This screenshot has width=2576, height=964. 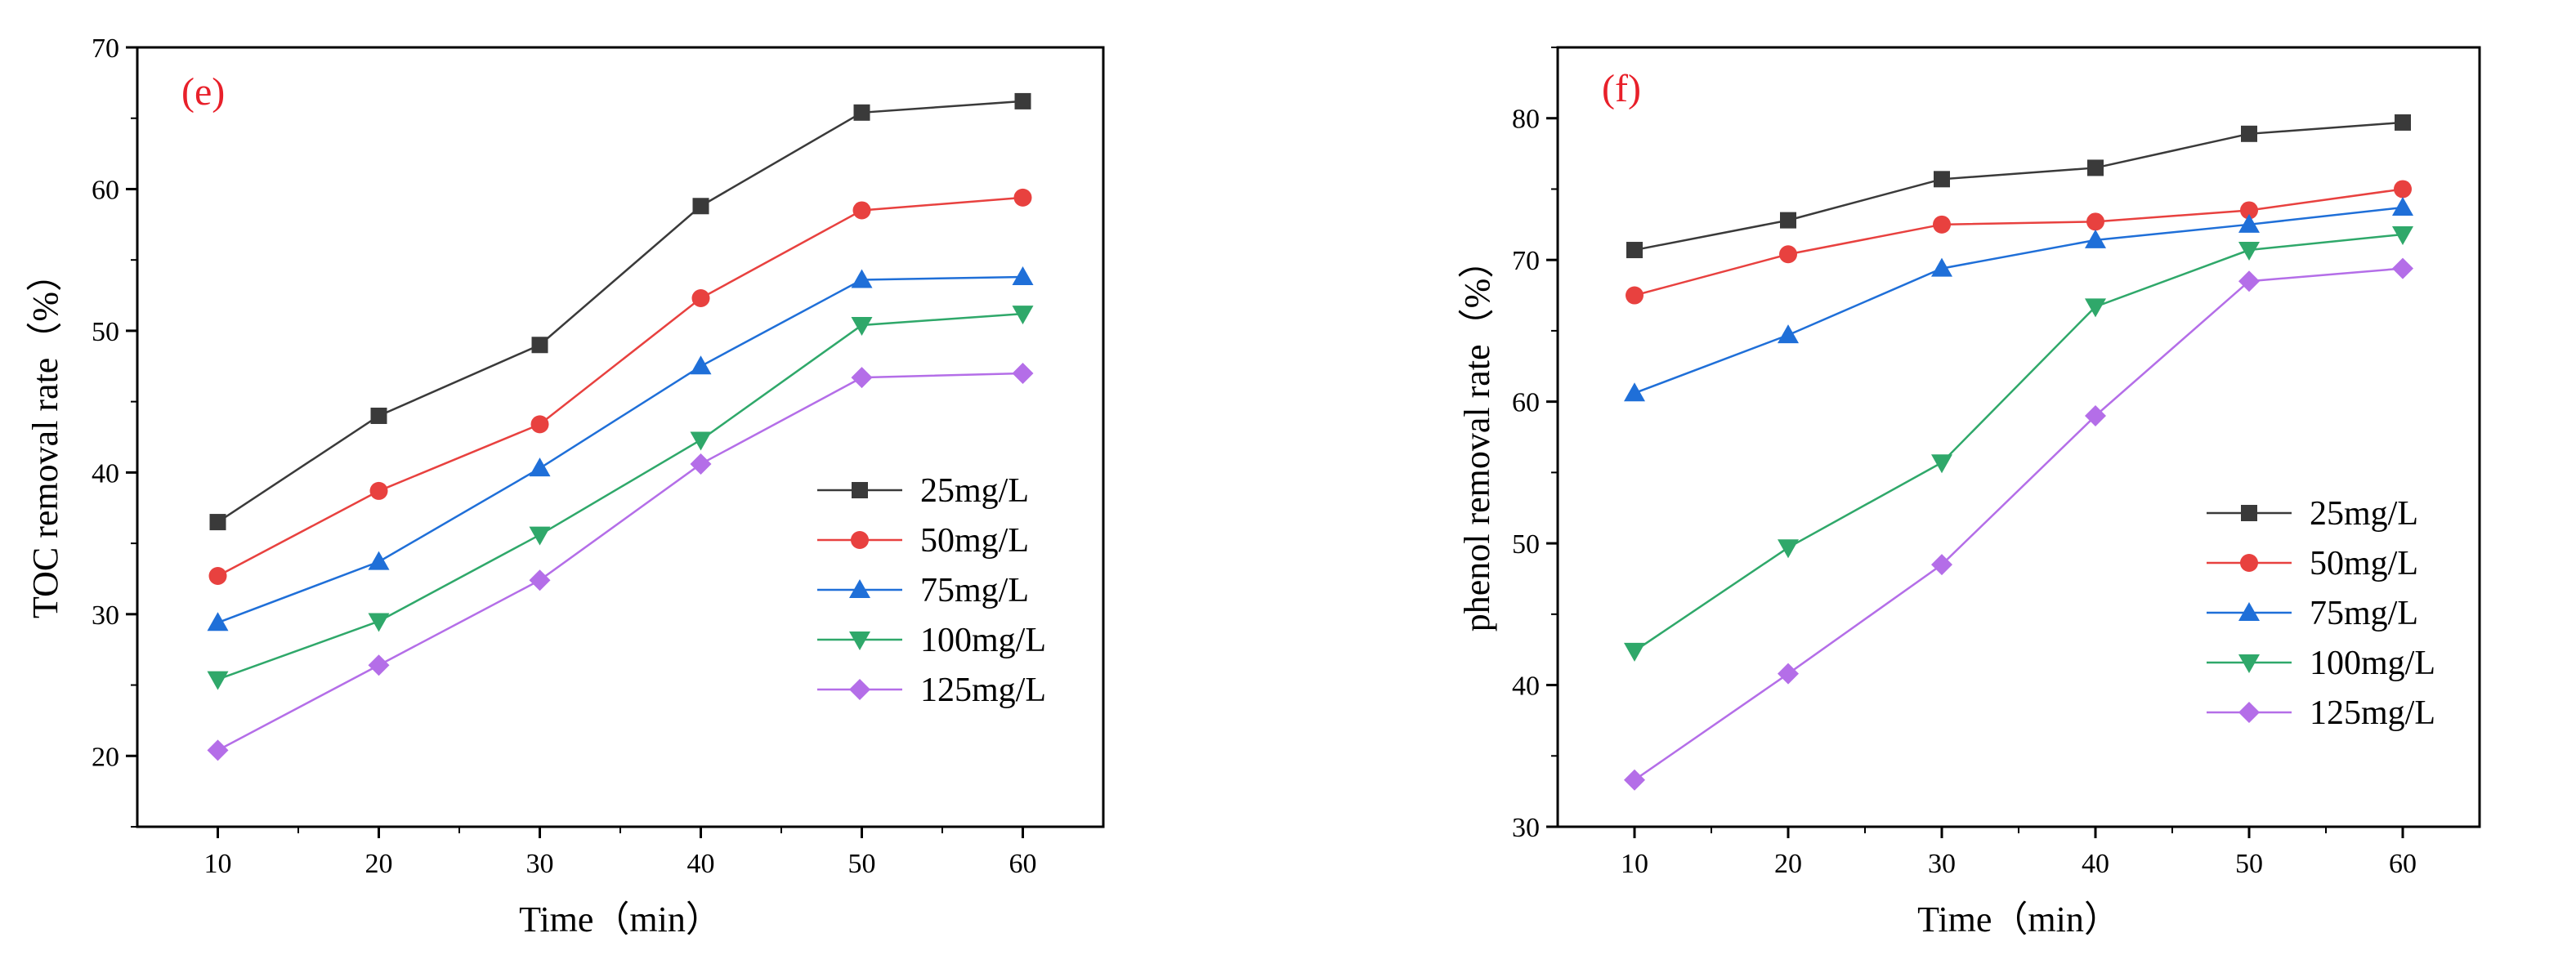 I want to click on y-tick-label-e: 70, so click(x=105, y=49).